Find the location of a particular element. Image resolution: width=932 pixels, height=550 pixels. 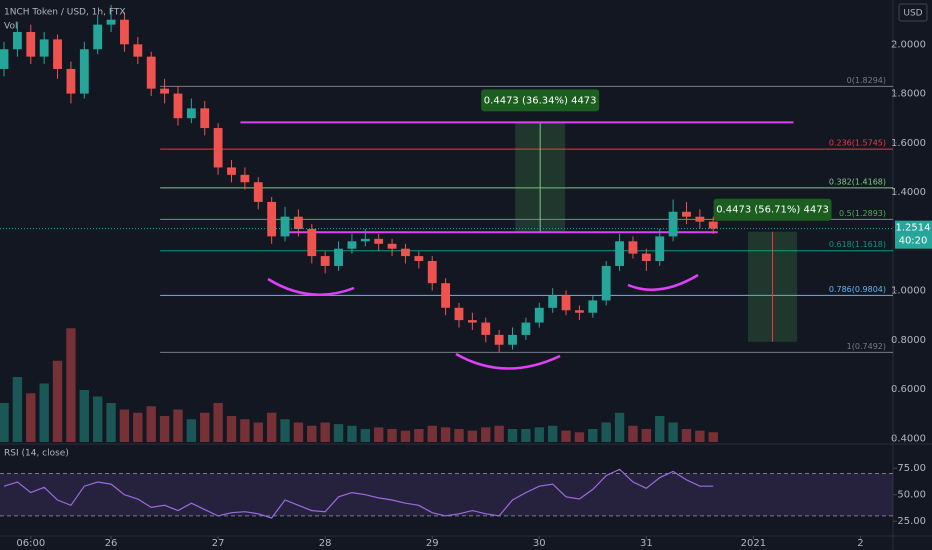

y-tick-label: 1.0000 is located at coordinates (908, 291).